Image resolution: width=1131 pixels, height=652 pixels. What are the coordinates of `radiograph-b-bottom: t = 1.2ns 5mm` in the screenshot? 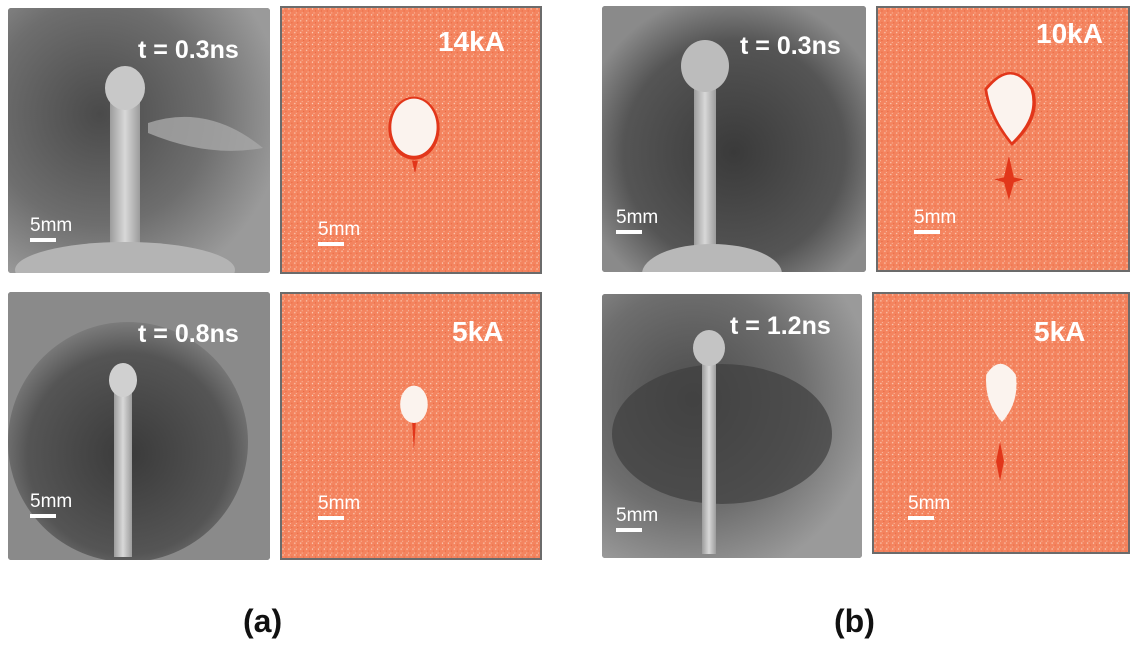 It's located at (732, 426).